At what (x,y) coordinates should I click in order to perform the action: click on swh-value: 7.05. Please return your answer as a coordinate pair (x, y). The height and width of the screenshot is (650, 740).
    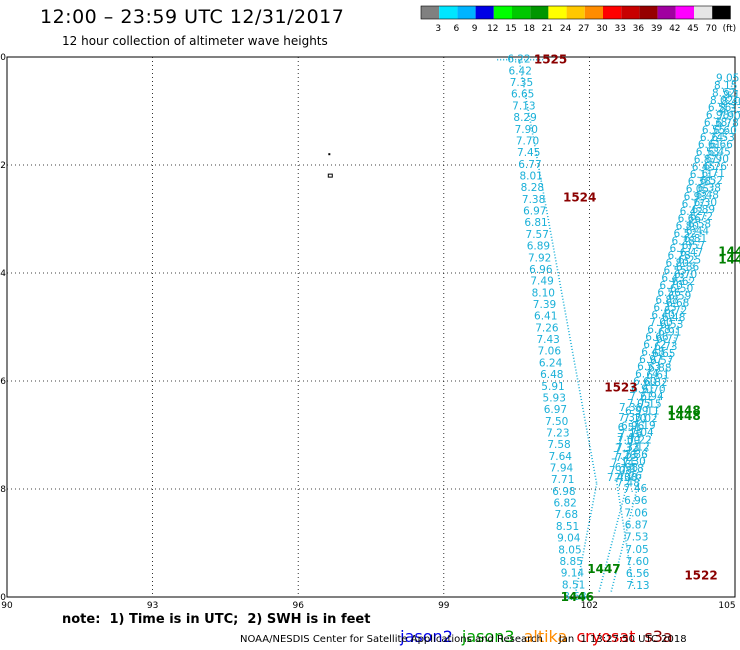
    Looking at the image, I should click on (636, 550).